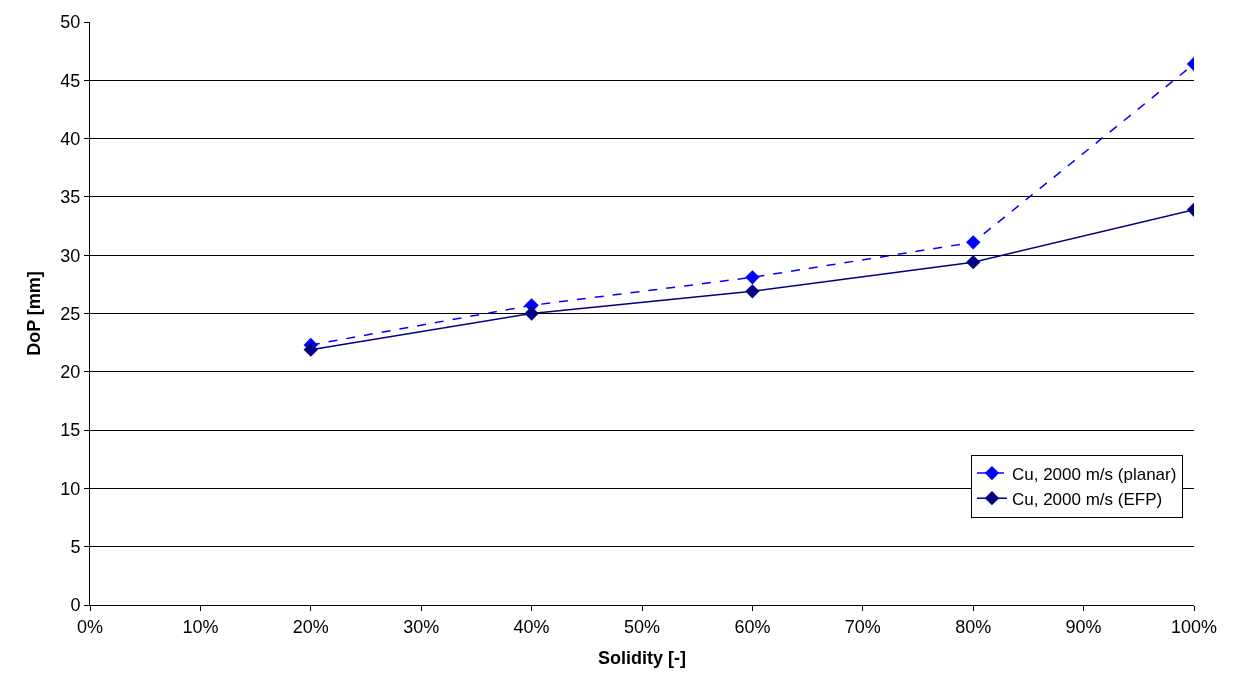 This screenshot has height=695, width=1234. What do you see at coordinates (642, 657) in the screenshot?
I see `x-axis-title: Solidity [-]` at bounding box center [642, 657].